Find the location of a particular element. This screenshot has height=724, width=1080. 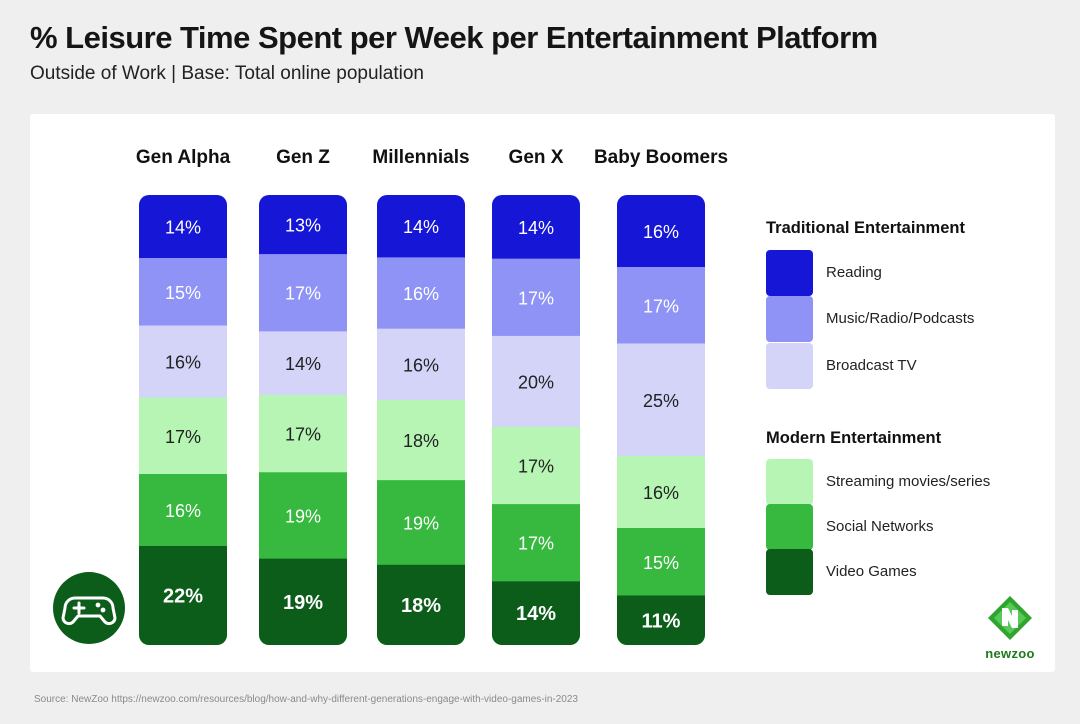

legend-label: Video Games is located at coordinates (871, 571).